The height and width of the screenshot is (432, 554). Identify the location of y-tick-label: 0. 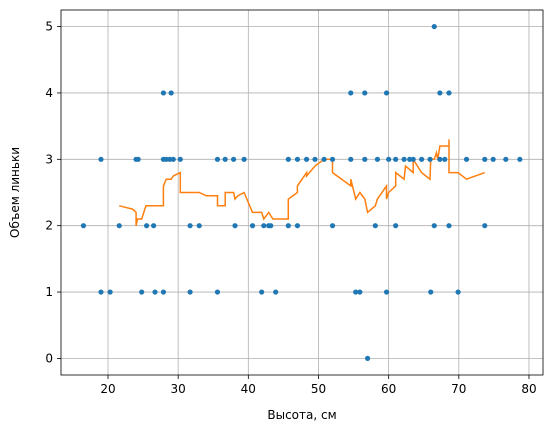
(49, 358).